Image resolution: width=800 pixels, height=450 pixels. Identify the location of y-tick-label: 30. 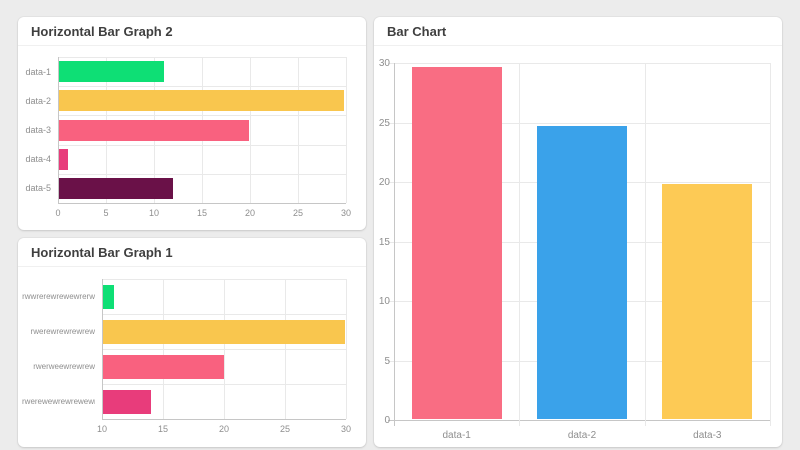
(384, 63).